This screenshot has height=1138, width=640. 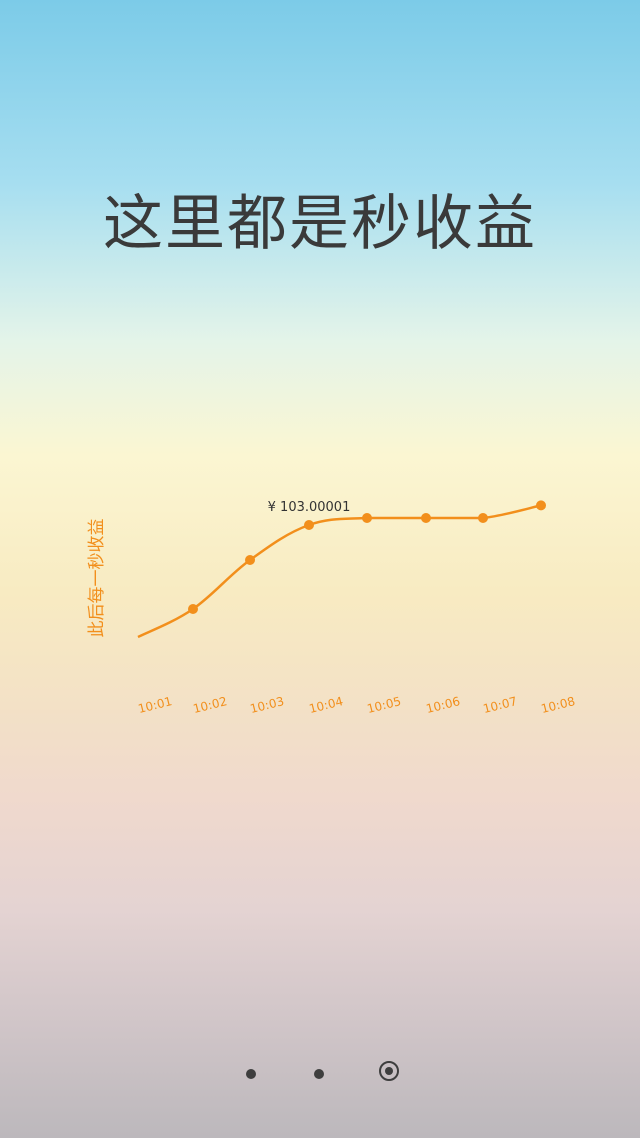 I want to click on x-tick-label: 10:06, so click(x=443, y=705).